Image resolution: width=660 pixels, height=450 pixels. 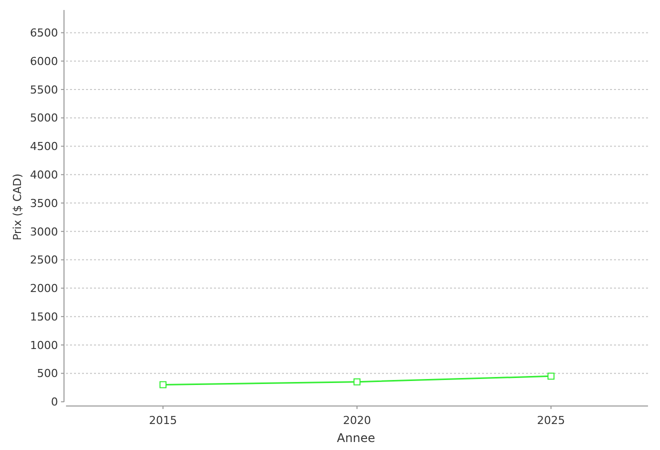 What do you see at coordinates (163, 420) in the screenshot?
I see `x-tick-label: 2015` at bounding box center [163, 420].